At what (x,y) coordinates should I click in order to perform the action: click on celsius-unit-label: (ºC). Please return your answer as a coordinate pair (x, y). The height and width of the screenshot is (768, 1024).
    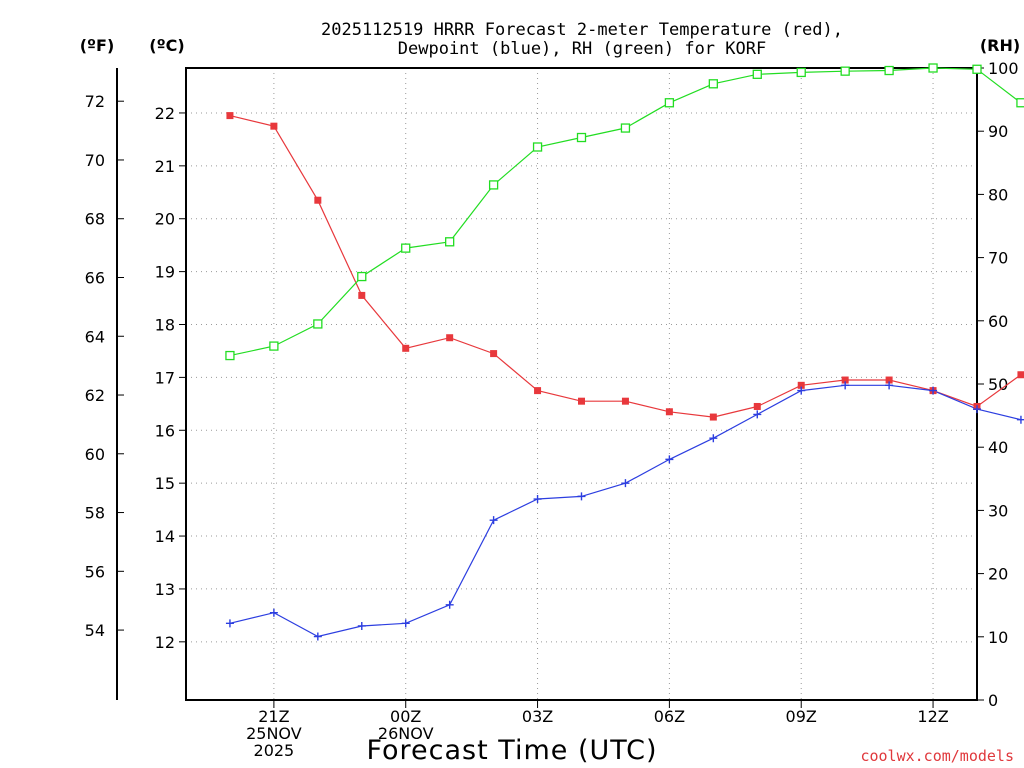
    Looking at the image, I should click on (166, 45).